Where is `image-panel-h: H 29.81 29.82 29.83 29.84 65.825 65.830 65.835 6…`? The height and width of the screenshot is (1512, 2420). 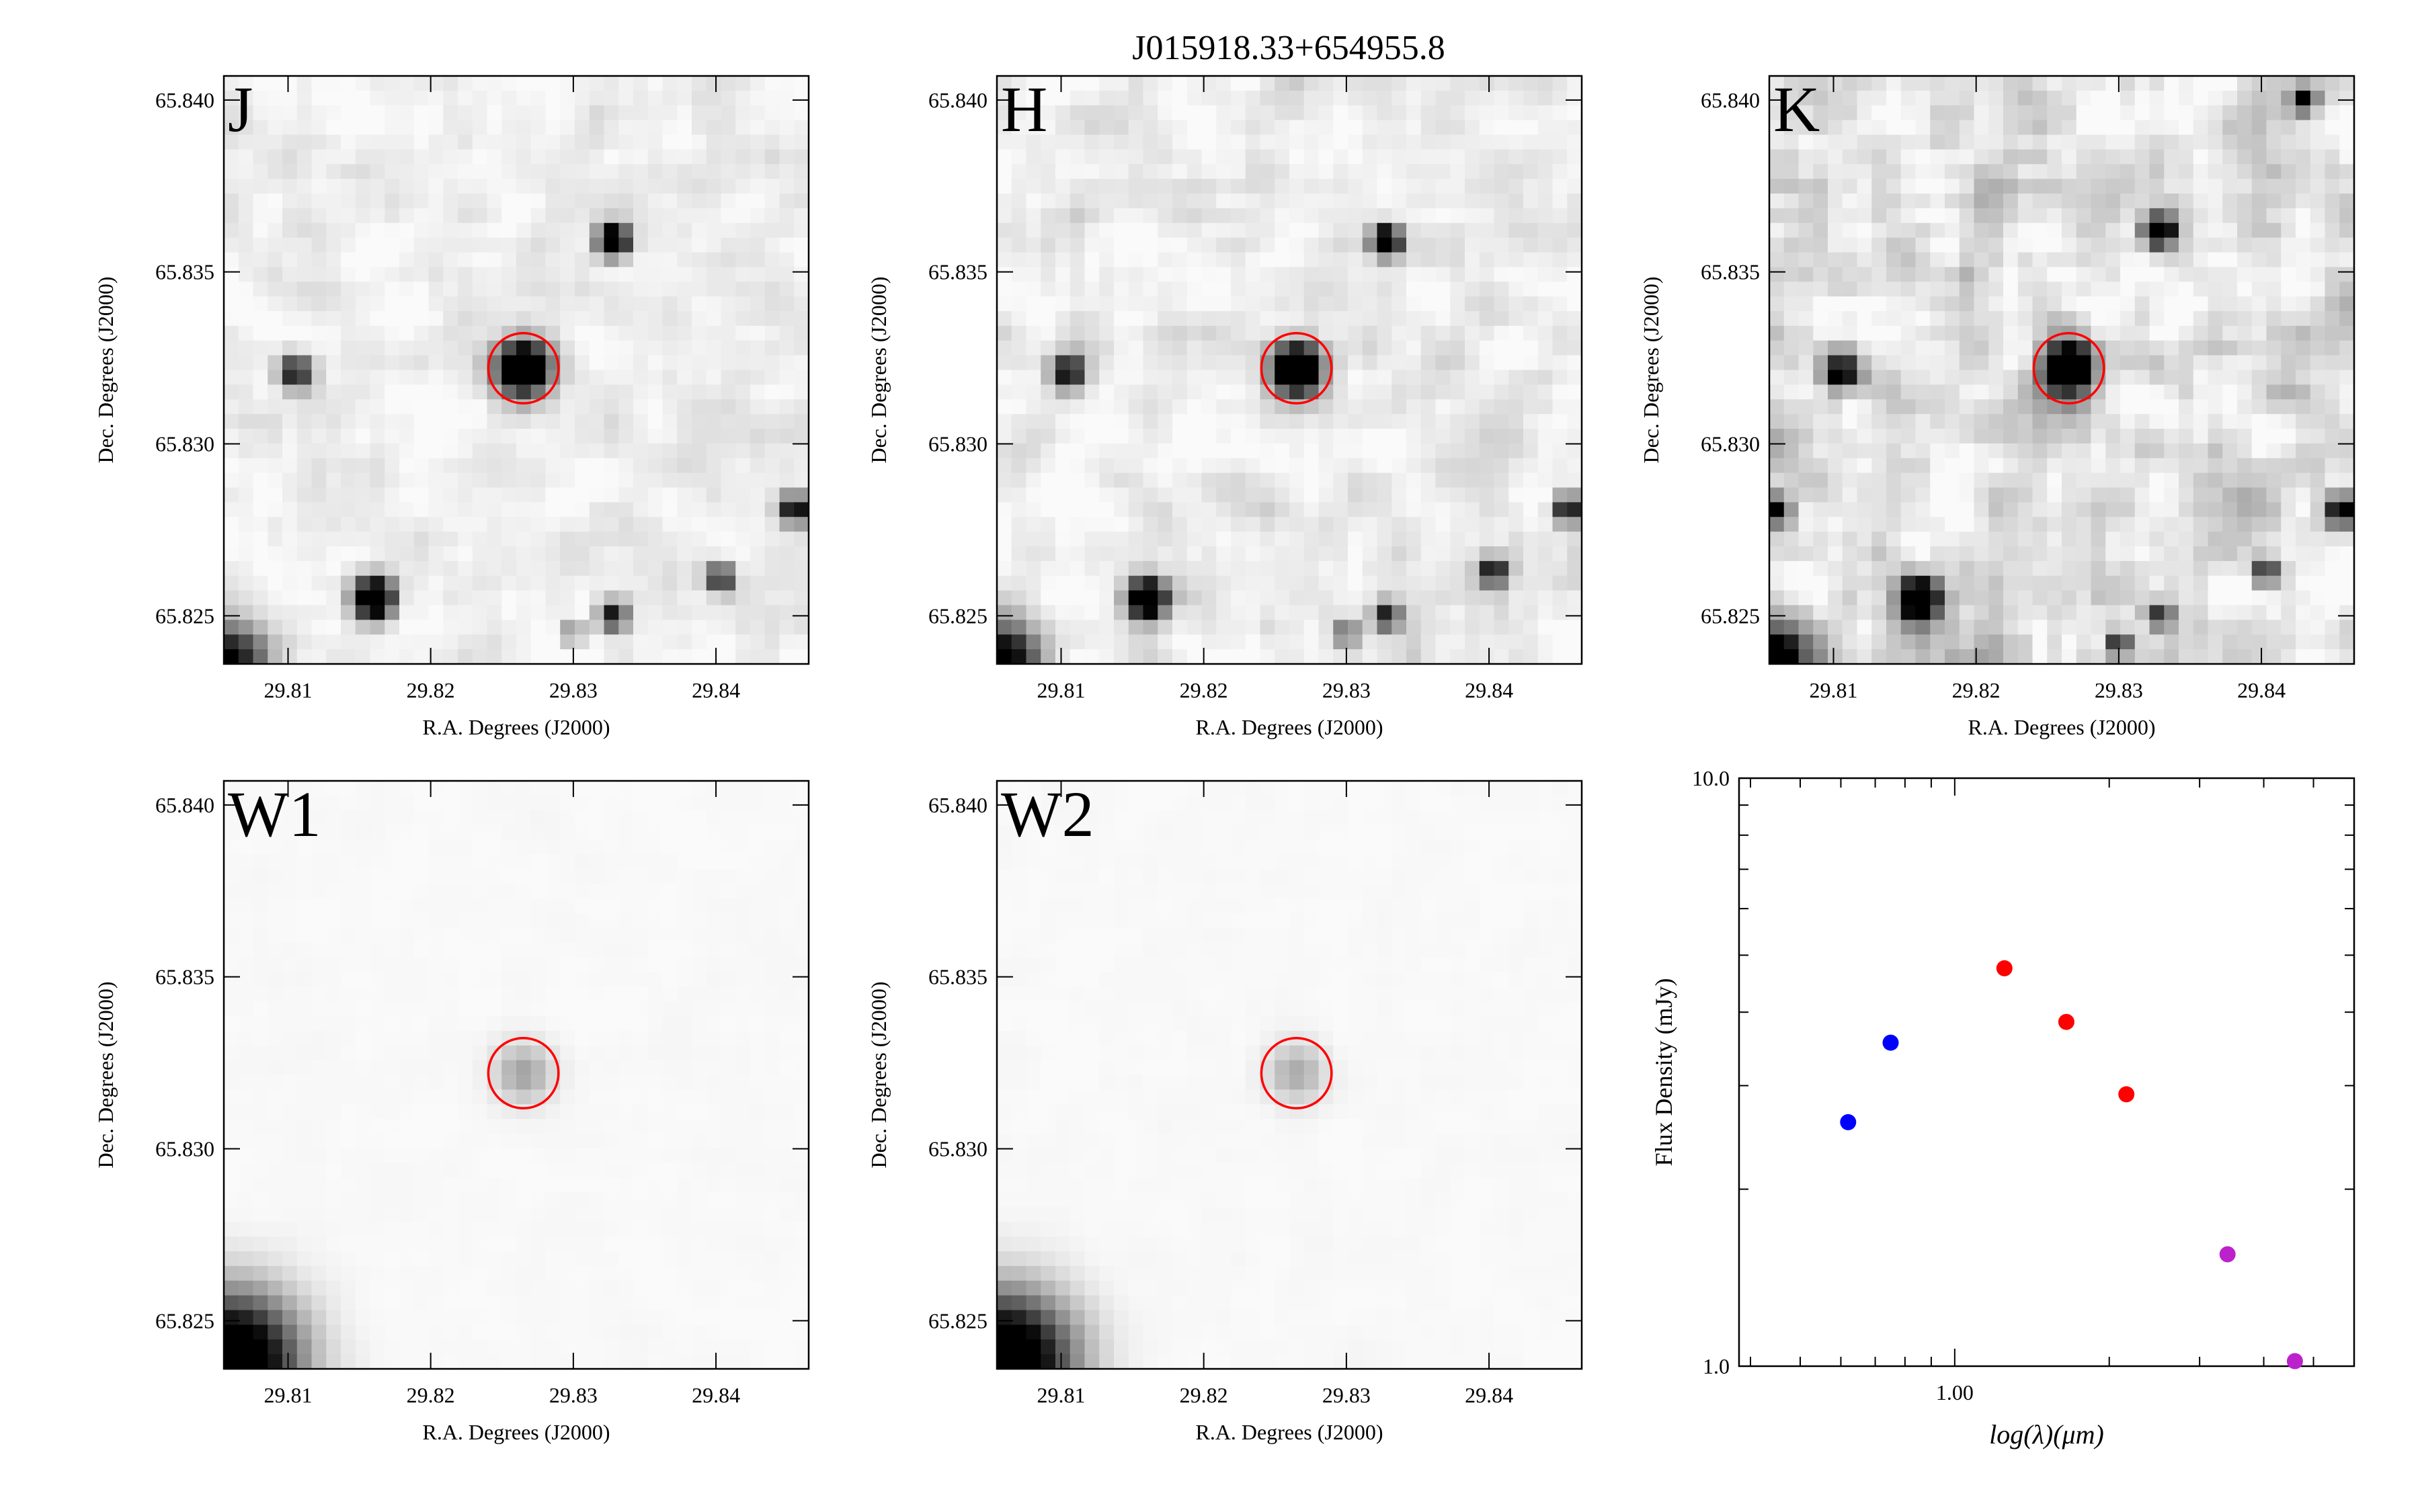 image-panel-h: H 29.81 29.82 29.83 29.84 65.825 65.830 65.835 6… is located at coordinates (1224, 406).